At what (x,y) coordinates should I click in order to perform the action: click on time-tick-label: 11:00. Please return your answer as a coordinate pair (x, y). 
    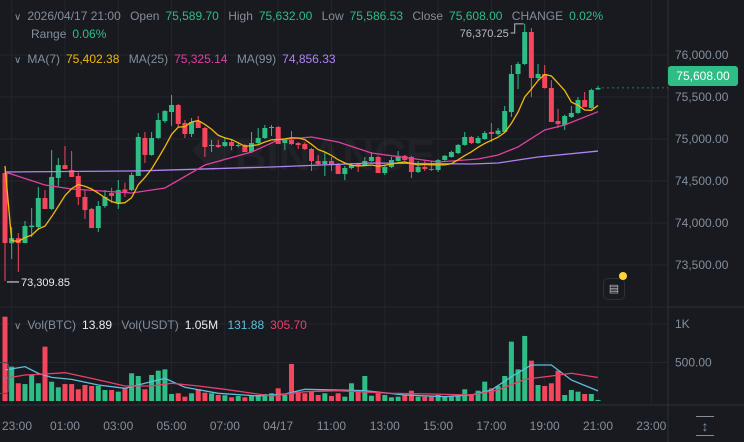
    Looking at the image, I should click on (331, 426).